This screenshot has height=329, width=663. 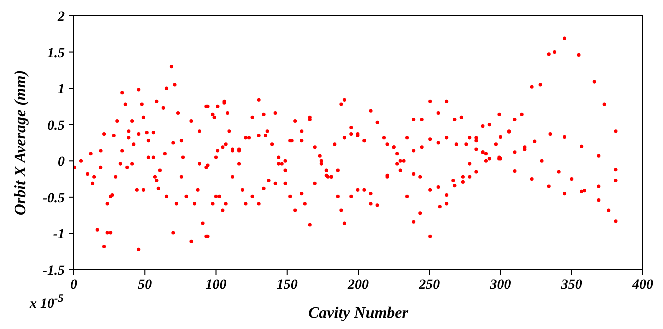 What do you see at coordinates (571, 285) in the screenshot?
I see `x-tick-label: 350` at bounding box center [571, 285].